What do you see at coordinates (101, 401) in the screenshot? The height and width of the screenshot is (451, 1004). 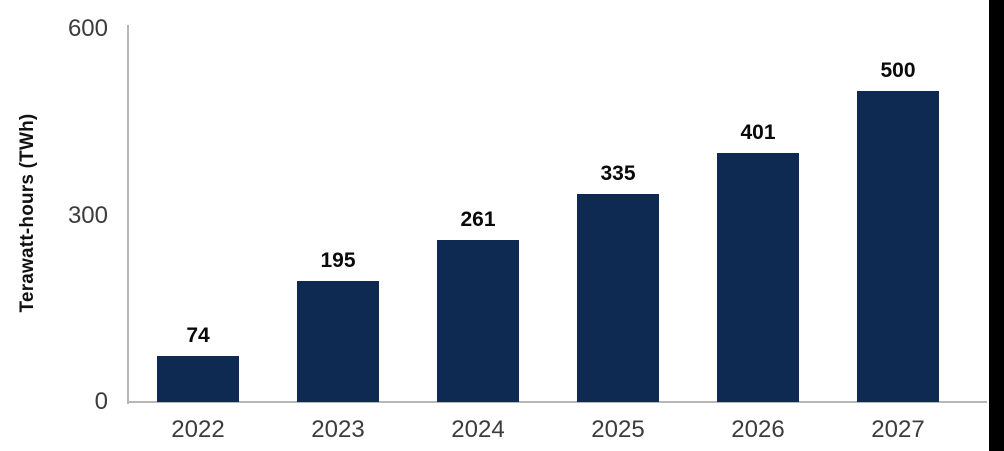 I see `y-tick-label: 0` at bounding box center [101, 401].